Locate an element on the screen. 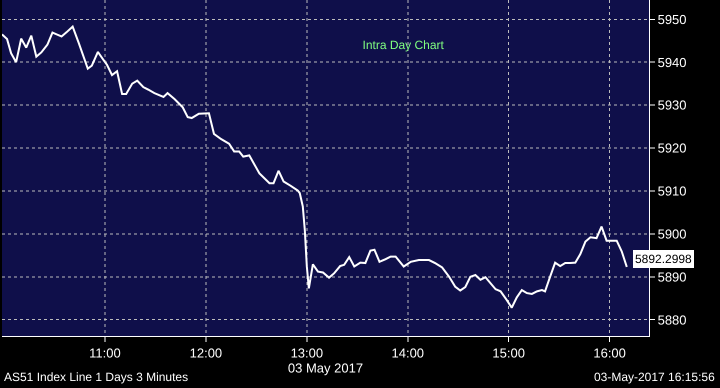 This screenshot has height=388, width=720. x-axis-title: 03 May 2017 is located at coordinates (326, 368).